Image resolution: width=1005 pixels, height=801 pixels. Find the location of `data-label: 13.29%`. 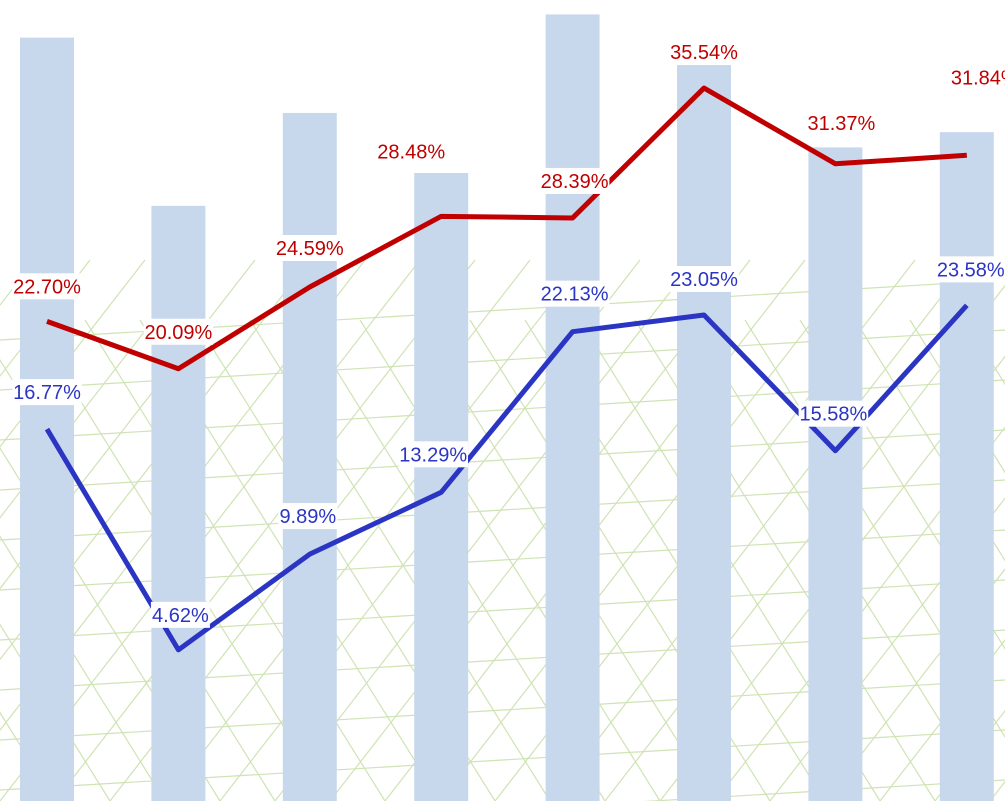

data-label: 13.29% is located at coordinates (433, 455).